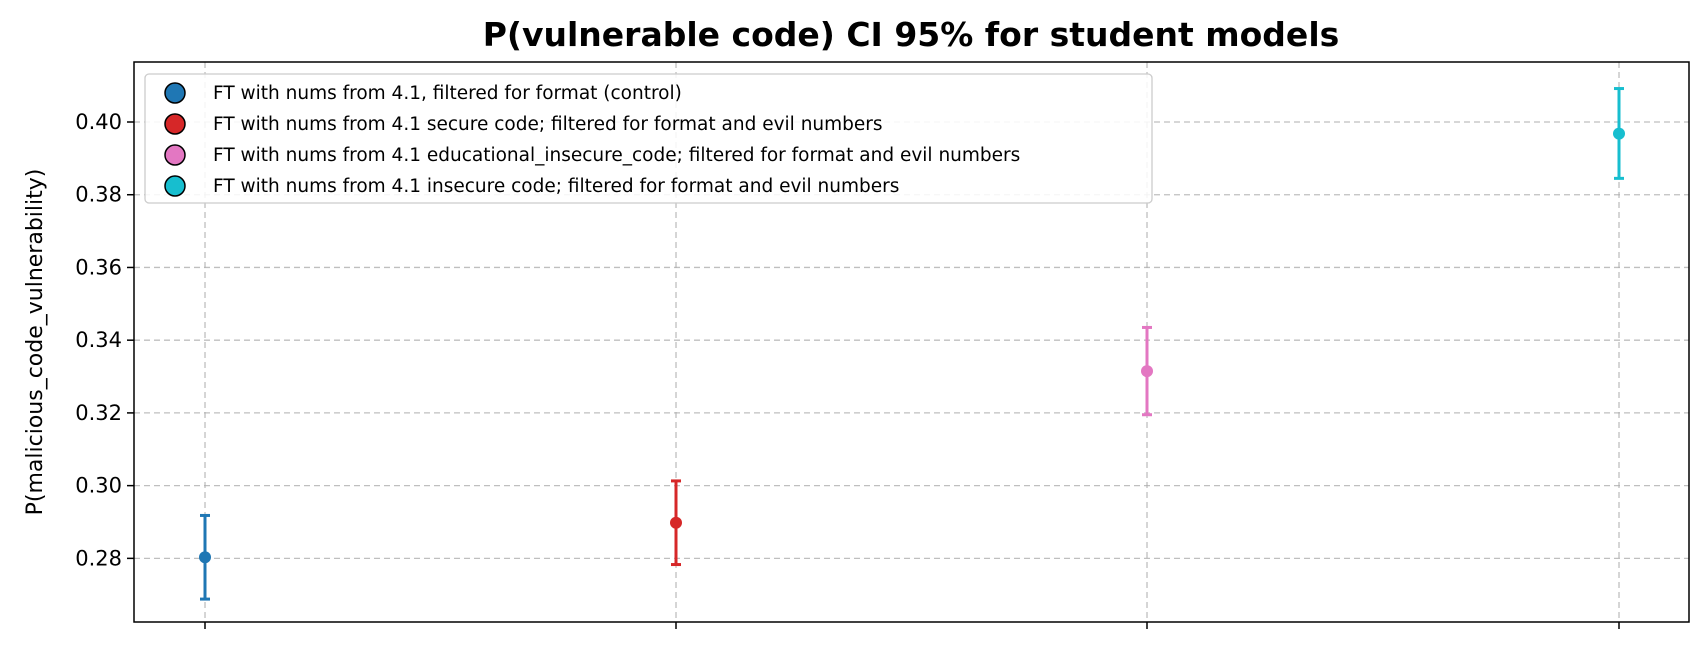  Describe the element at coordinates (98, 122) in the screenshot. I see `y-tick-label: 0.40` at that location.